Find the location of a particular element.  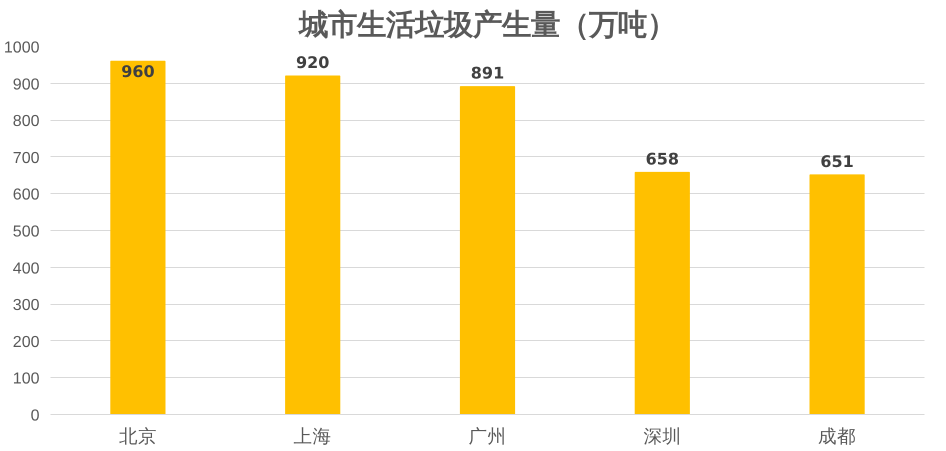

y-tick-label: 600 is located at coordinates (26, 195).